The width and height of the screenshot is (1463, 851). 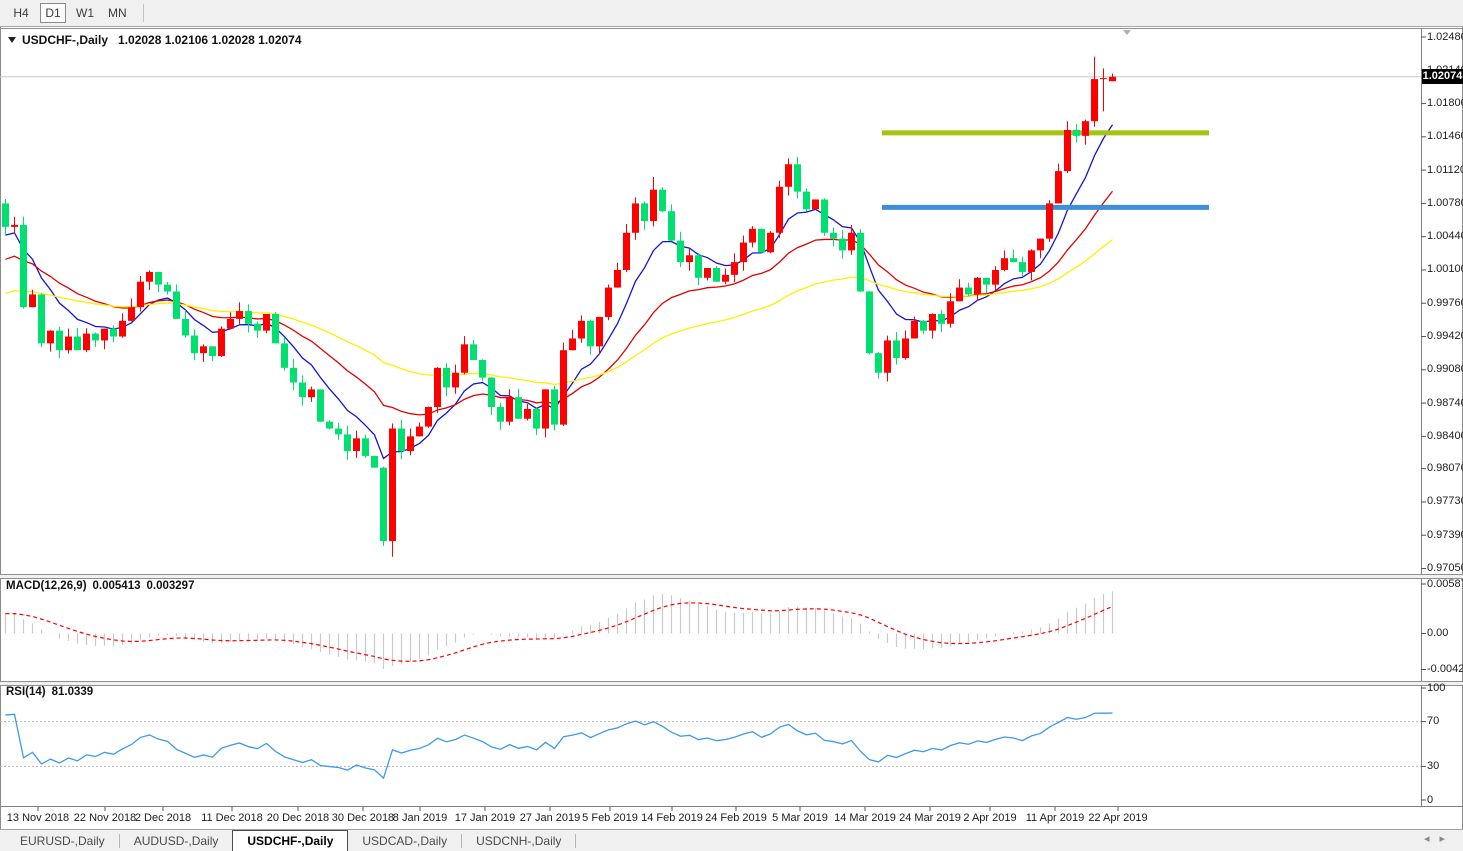 What do you see at coordinates (1445, 236) in the screenshot?
I see `price-axis-label: 1.00440` at bounding box center [1445, 236].